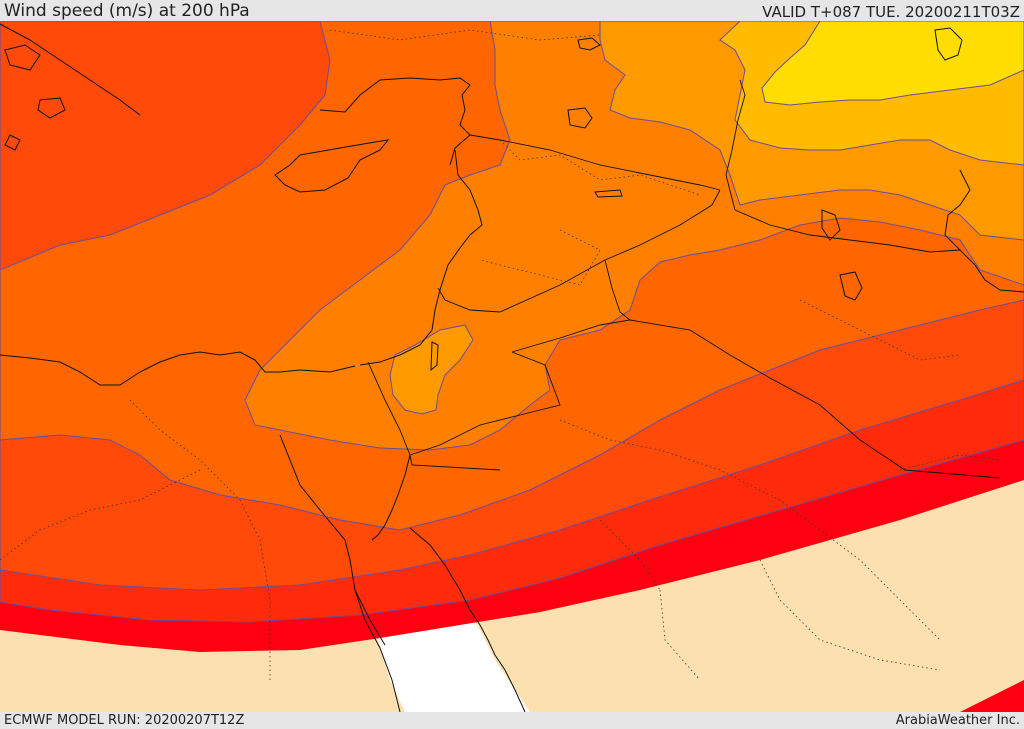  What do you see at coordinates (957, 720) in the screenshot?
I see `credit-label: ArabiaWeather Inc.` at bounding box center [957, 720].